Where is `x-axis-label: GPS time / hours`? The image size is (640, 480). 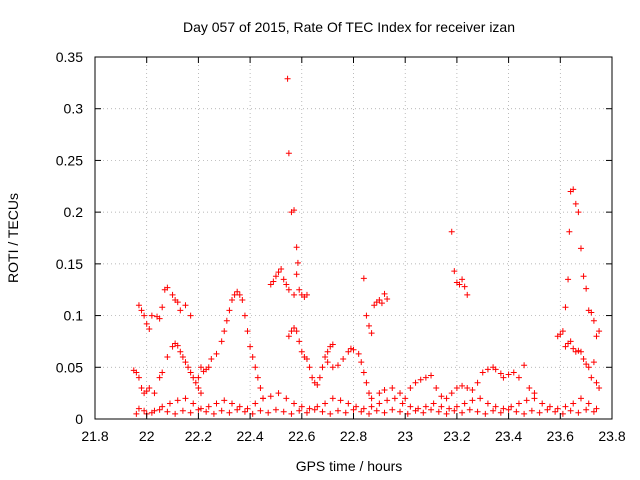 x-axis-label: GPS time / hours is located at coordinates (349, 466).